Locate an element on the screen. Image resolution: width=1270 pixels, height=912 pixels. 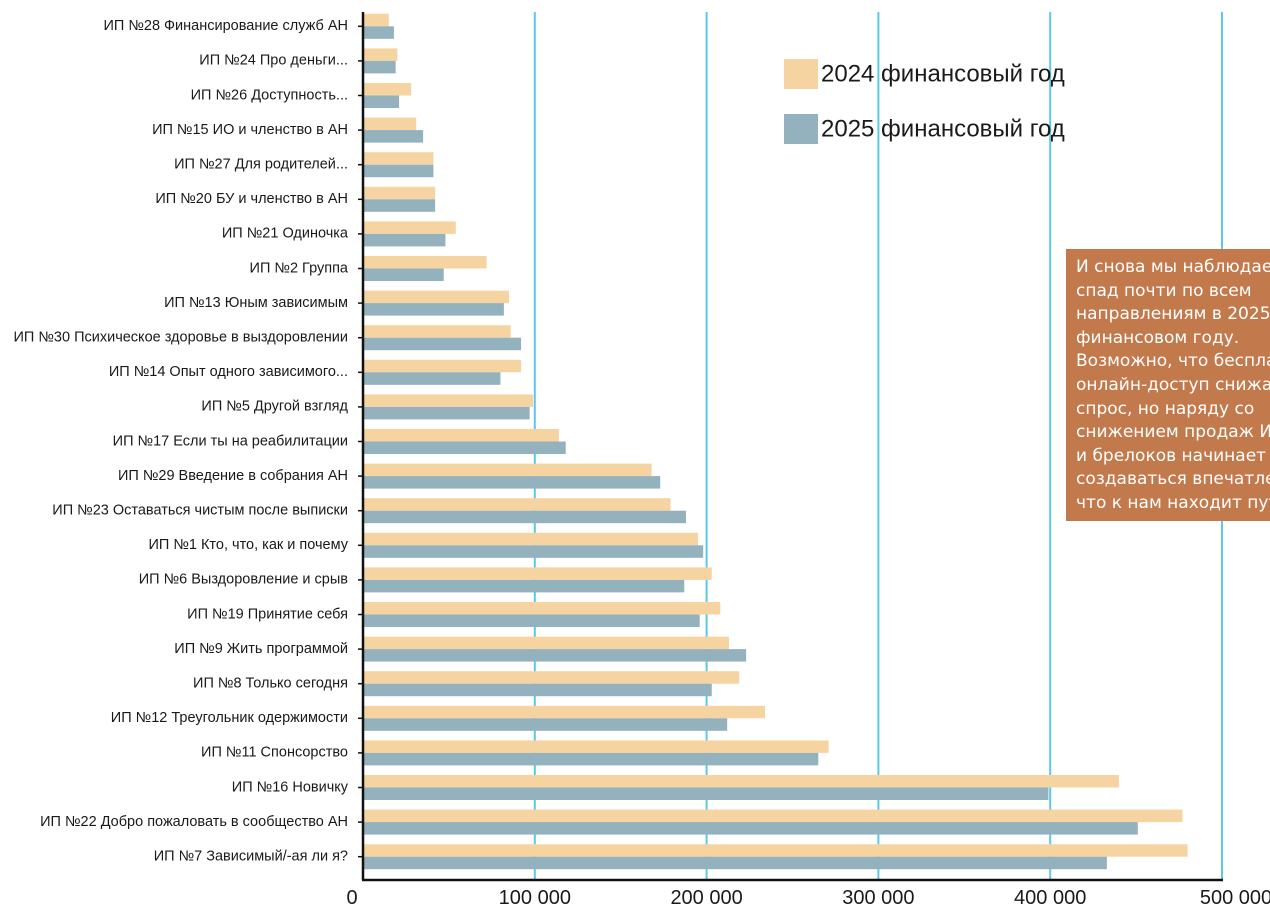
x-tick-label-3: 300 000 is located at coordinates (878, 898).